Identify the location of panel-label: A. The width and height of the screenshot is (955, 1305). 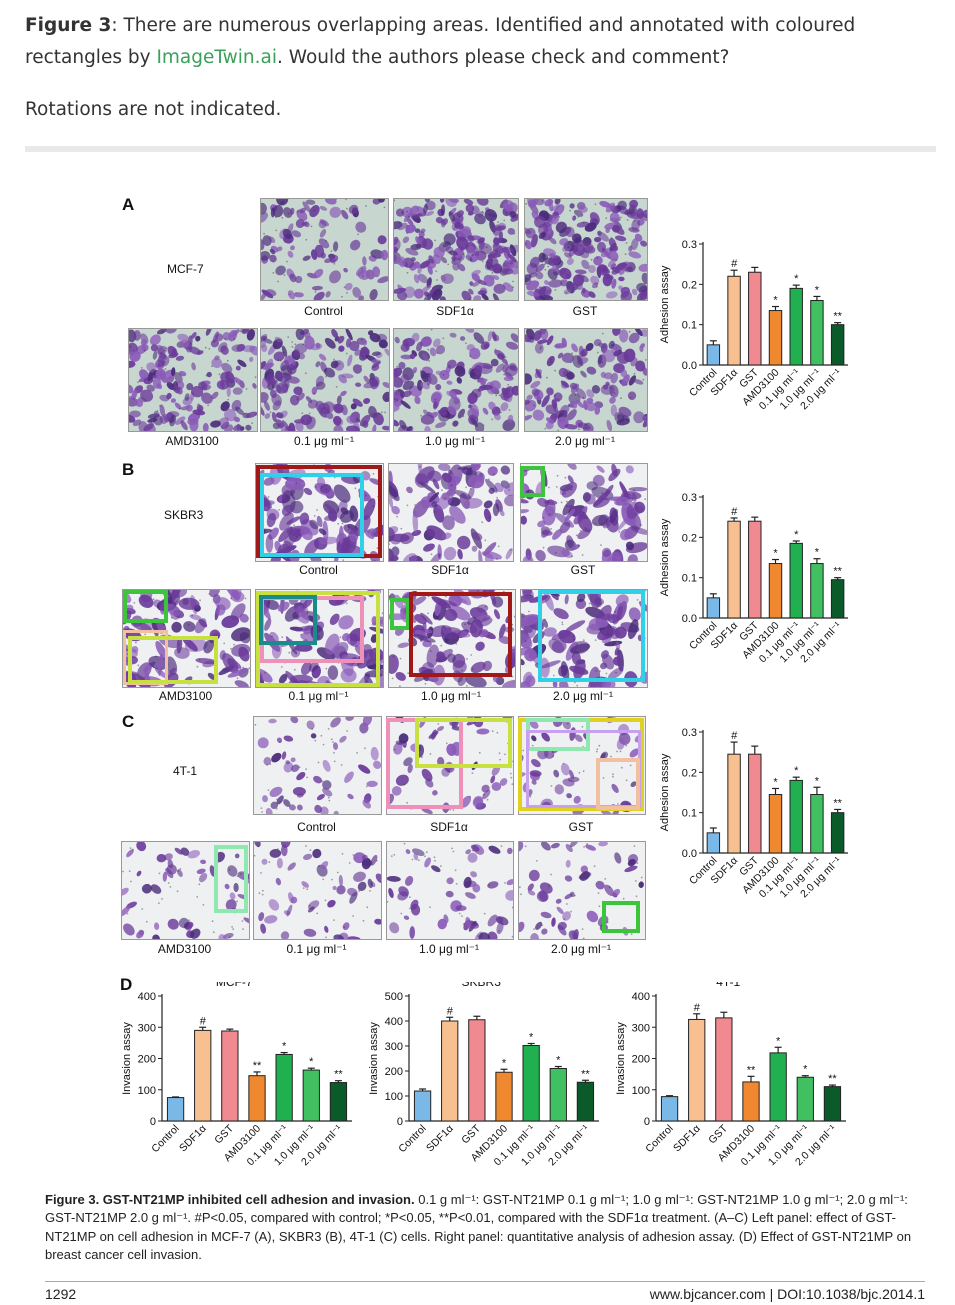
(128, 204).